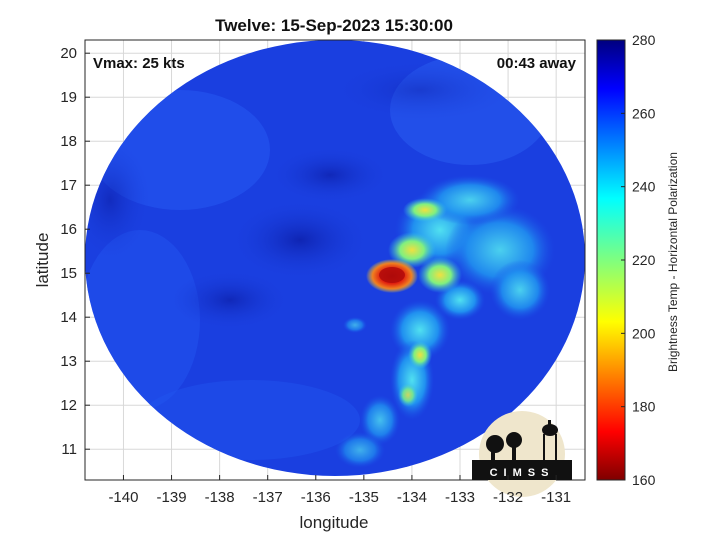 This screenshot has height=540, width=720. What do you see at coordinates (68, 273) in the screenshot?
I see `y-tick-label: 15` at bounding box center [68, 273].